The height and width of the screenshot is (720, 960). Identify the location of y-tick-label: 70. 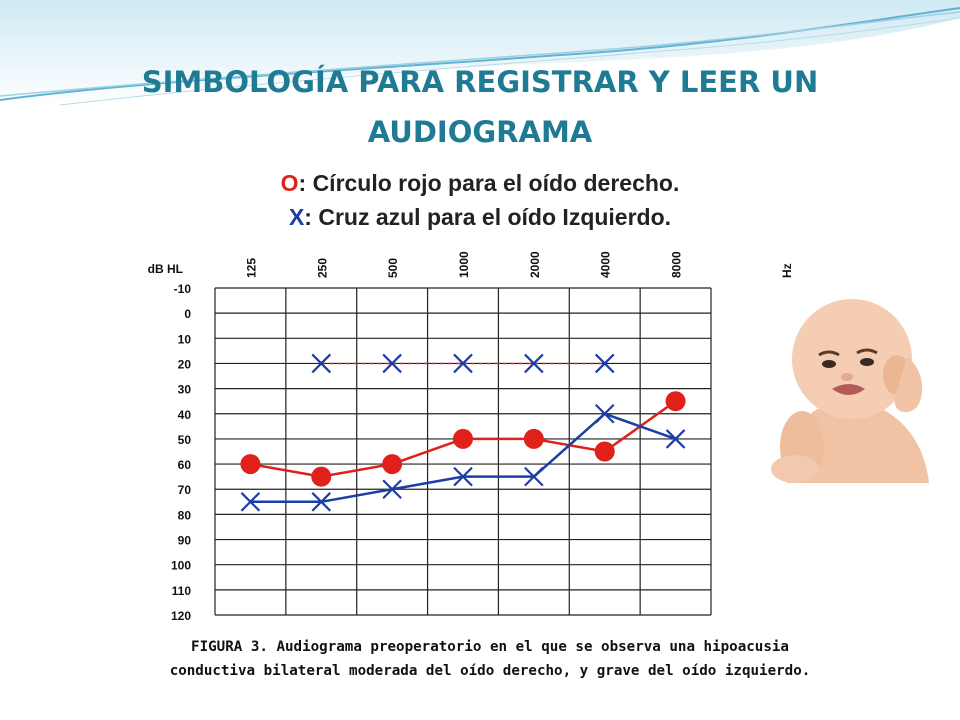
(185, 490).